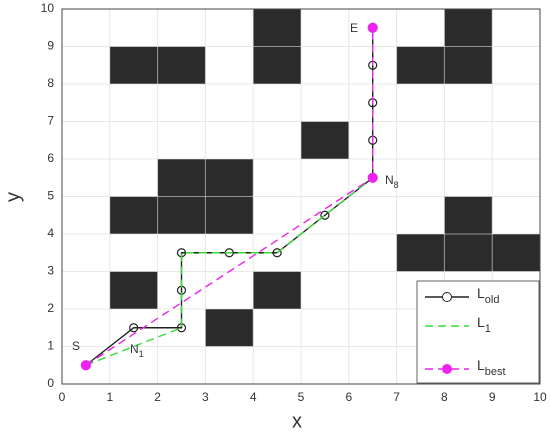  Describe the element at coordinates (13, 197) in the screenshot. I see `y-axis-label: y` at that location.